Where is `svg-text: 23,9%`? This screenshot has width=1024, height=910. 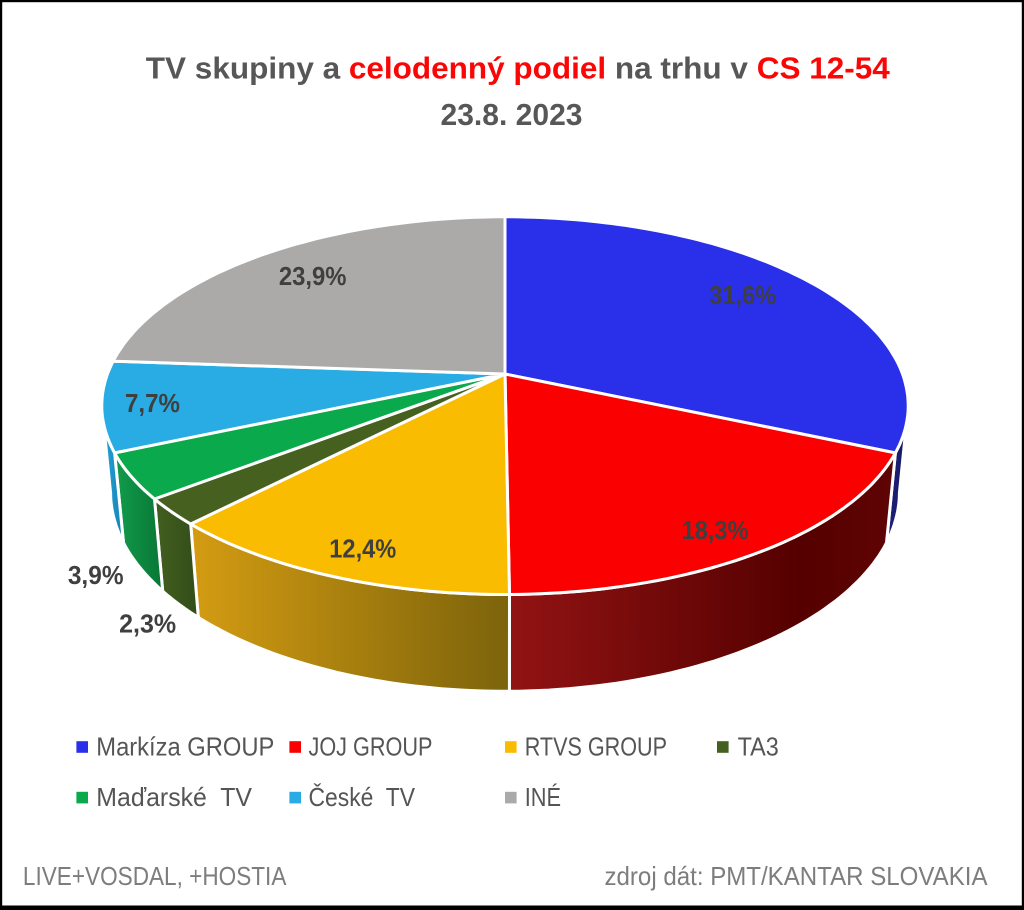 svg-text: 23,9% is located at coordinates (313, 276).